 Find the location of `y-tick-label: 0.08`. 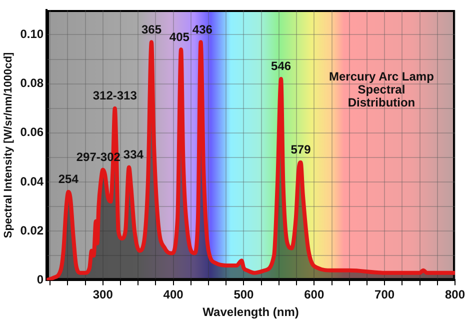

y-tick-label: 0.08 is located at coordinates (32, 83).